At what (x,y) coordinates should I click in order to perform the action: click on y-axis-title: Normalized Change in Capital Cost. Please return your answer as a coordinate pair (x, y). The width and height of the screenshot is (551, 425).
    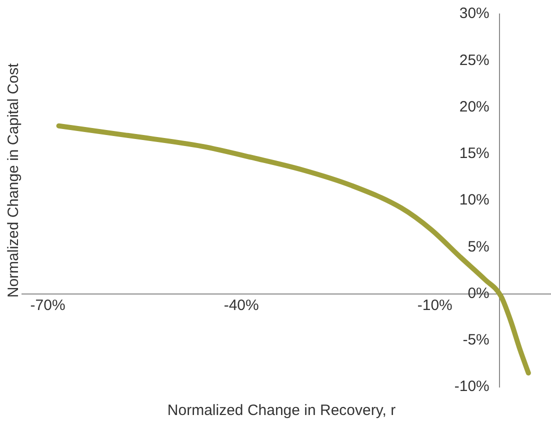
    Looking at the image, I should click on (13, 180).